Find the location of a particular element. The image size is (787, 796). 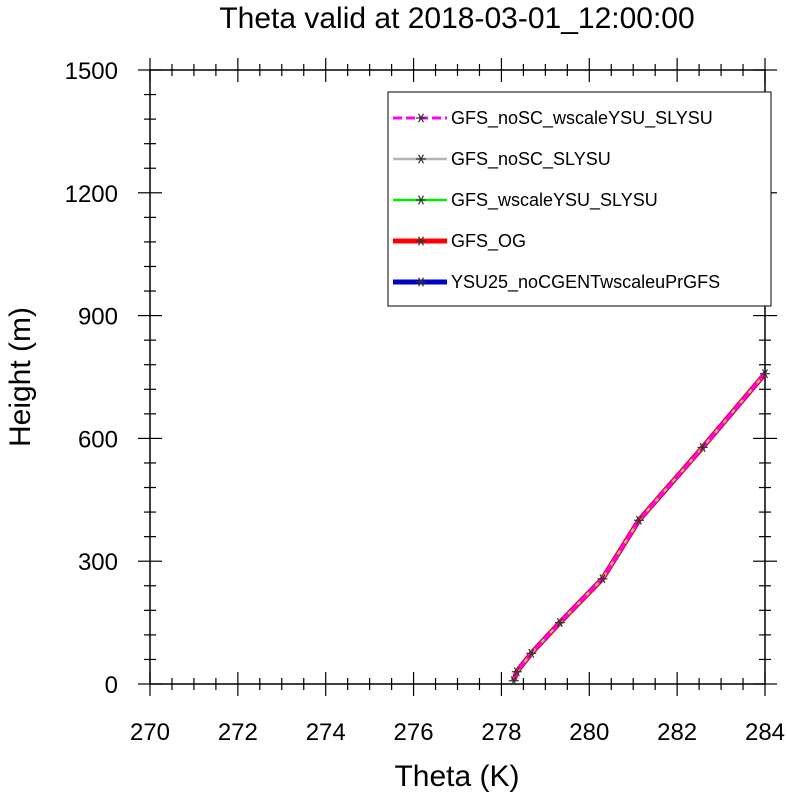

x-tick-label: 282 is located at coordinates (677, 732).